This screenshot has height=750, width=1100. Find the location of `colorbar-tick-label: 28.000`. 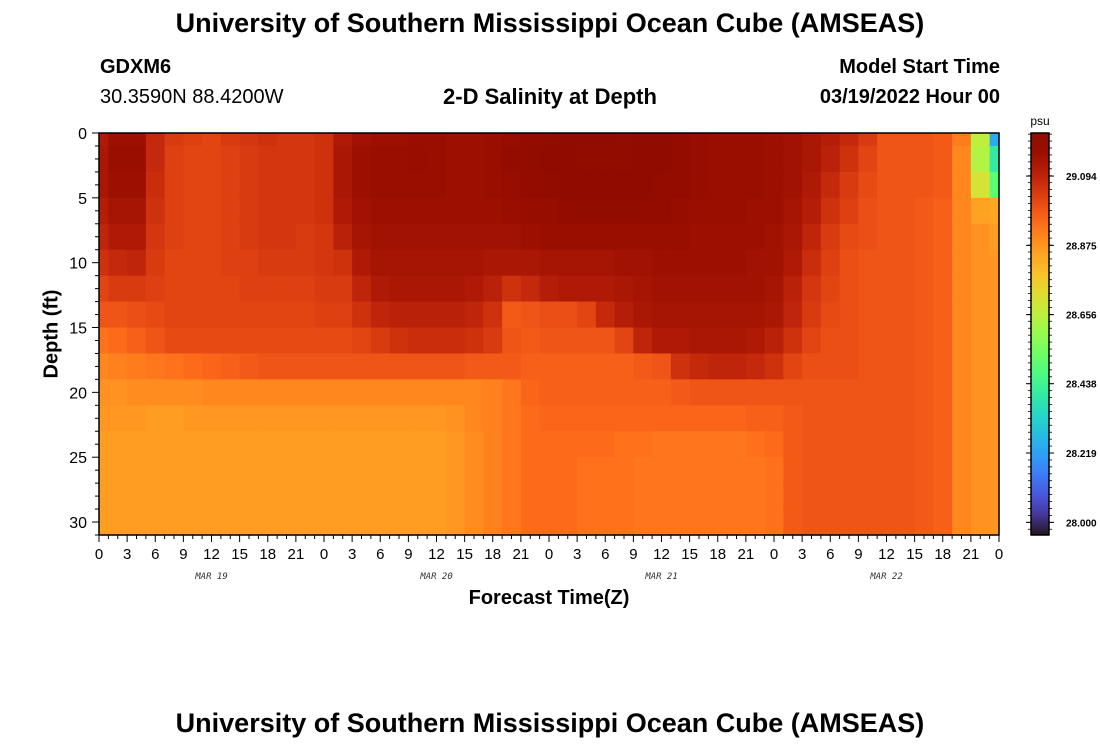

colorbar-tick-label: 28.000 is located at coordinates (1081, 523).